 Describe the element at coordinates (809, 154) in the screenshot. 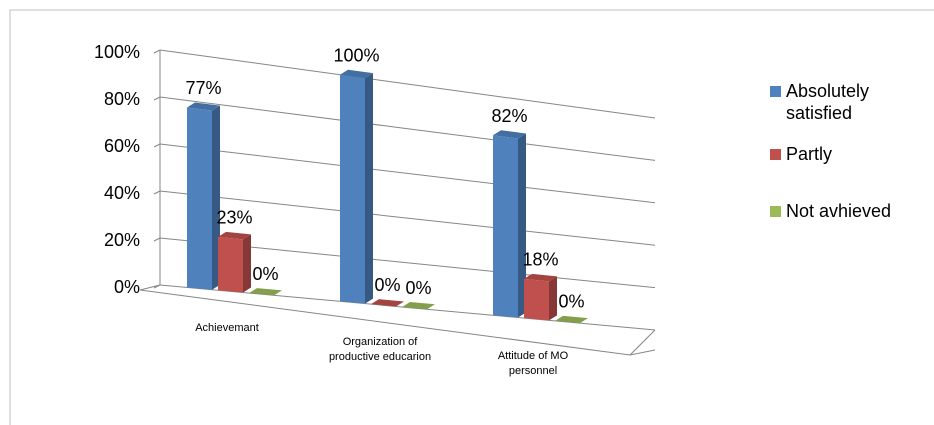

I see `legend-label: Partly` at that location.